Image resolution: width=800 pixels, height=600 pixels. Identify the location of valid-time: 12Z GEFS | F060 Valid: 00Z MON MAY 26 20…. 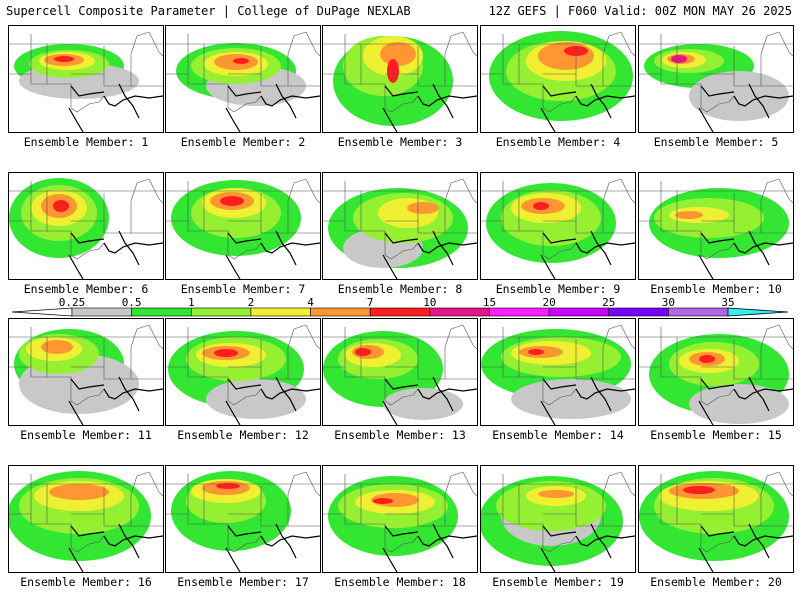
(640, 11).